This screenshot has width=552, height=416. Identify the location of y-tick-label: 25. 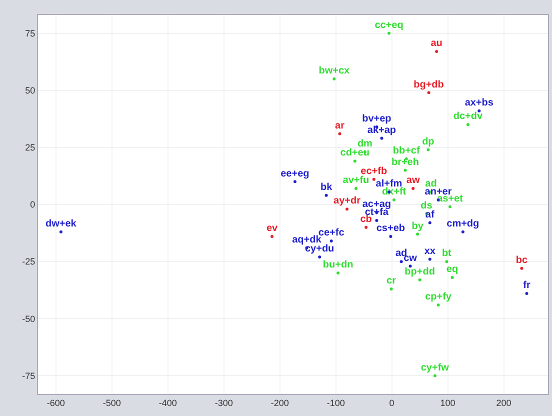
(30, 147).